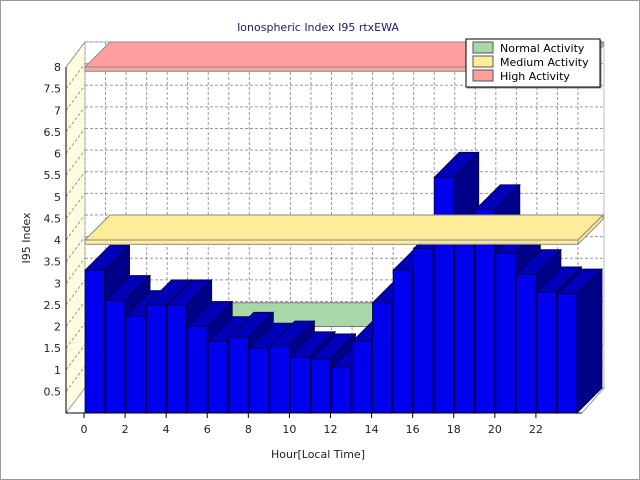 The height and width of the screenshot is (480, 640). What do you see at coordinates (125, 429) in the screenshot?
I see `x-tick-label: 2` at bounding box center [125, 429].